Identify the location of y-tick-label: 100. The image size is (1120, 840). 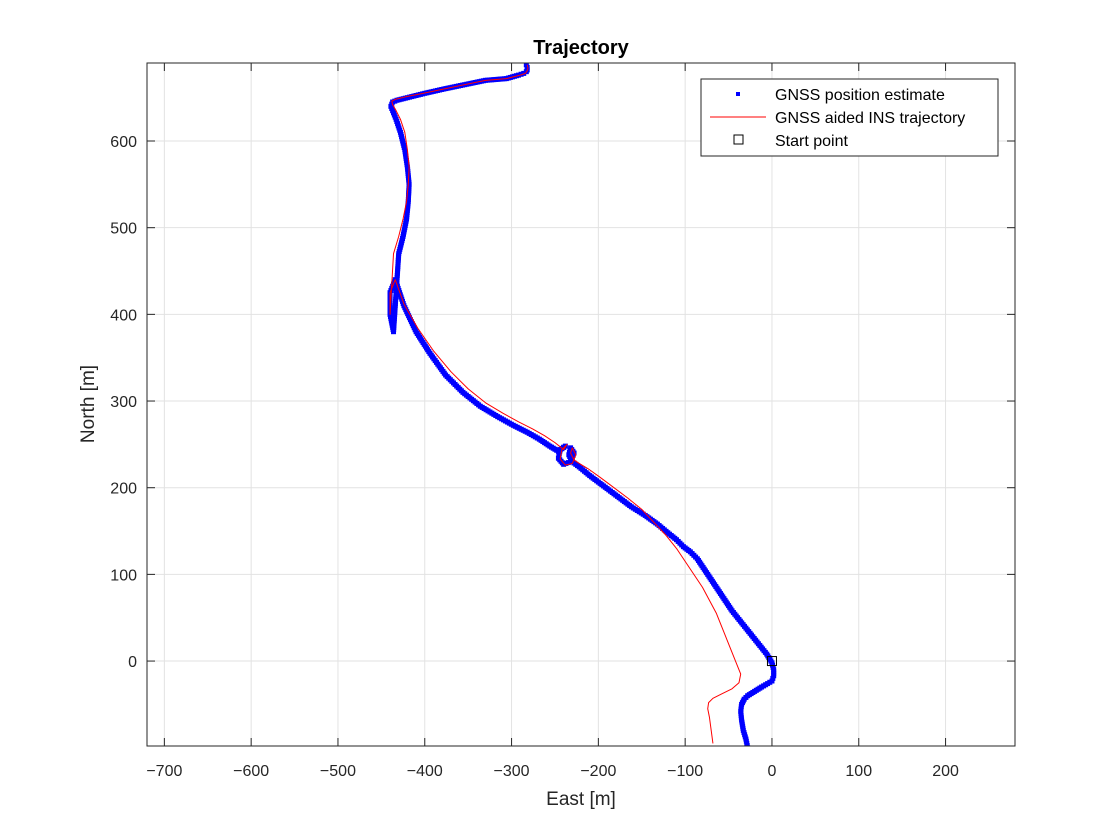
(123, 575).